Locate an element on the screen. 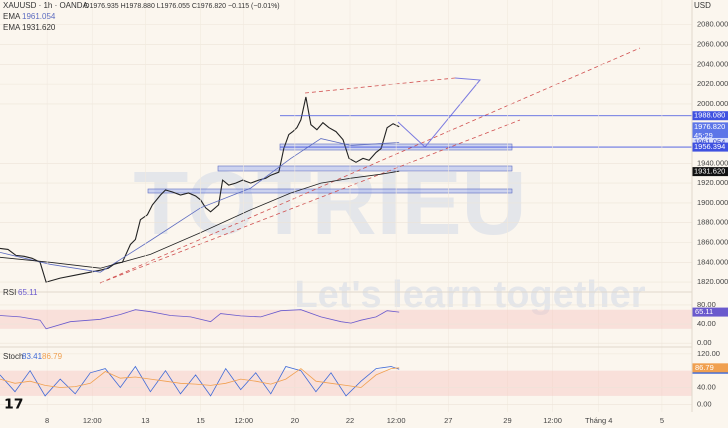  value-tag-label: 86.79 is located at coordinates (704, 367).